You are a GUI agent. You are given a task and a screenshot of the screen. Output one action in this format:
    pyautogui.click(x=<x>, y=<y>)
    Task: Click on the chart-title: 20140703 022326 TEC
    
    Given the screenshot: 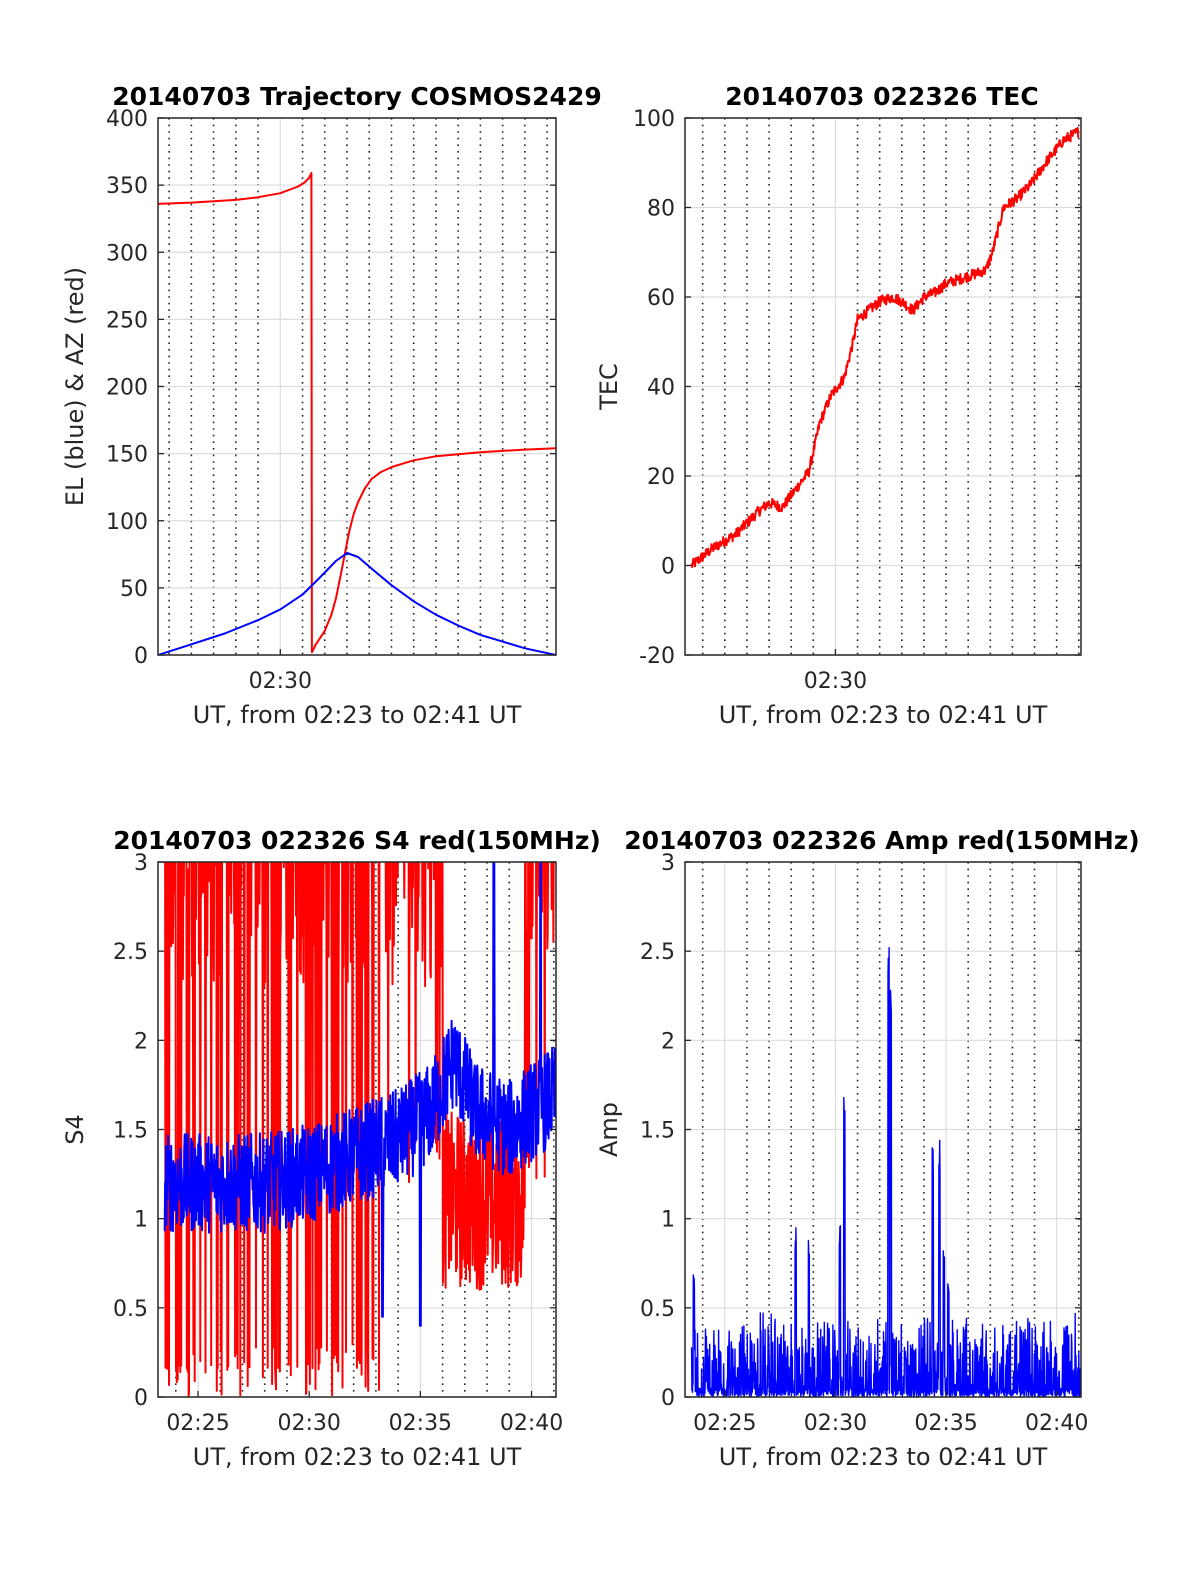 What is the action you would take?
    pyautogui.click(x=881, y=96)
    